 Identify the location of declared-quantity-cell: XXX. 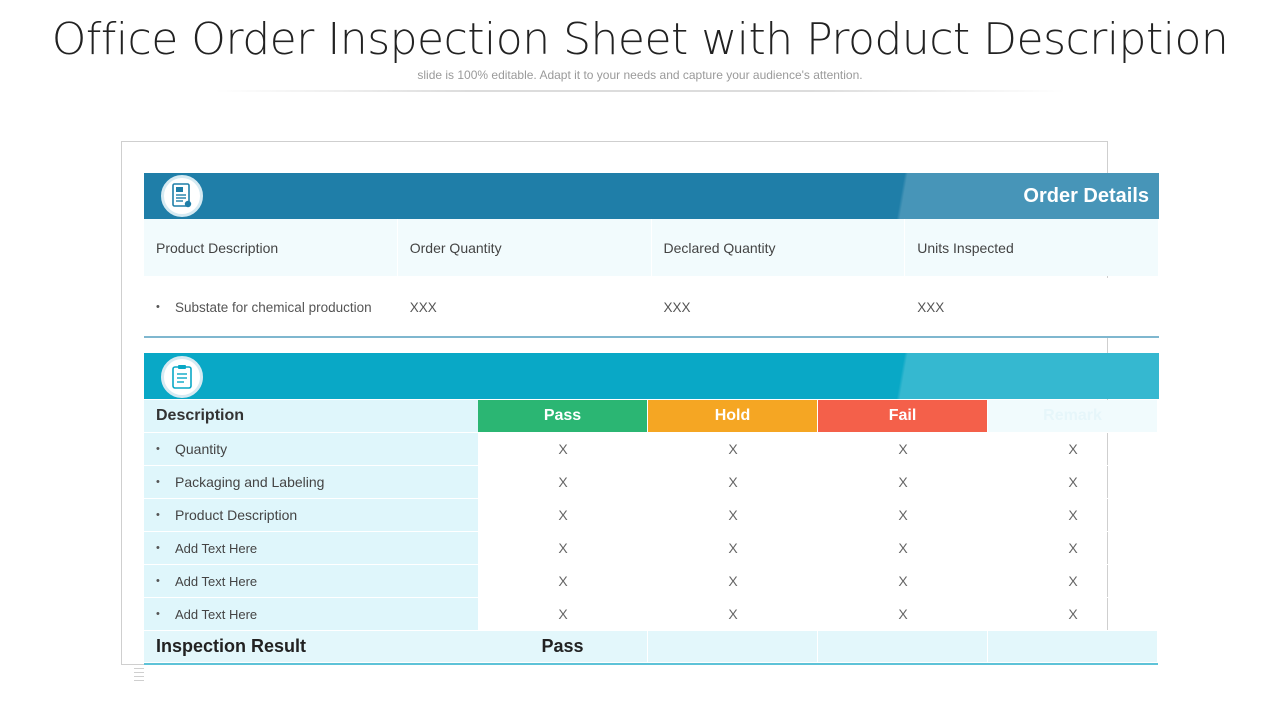
(677, 307).